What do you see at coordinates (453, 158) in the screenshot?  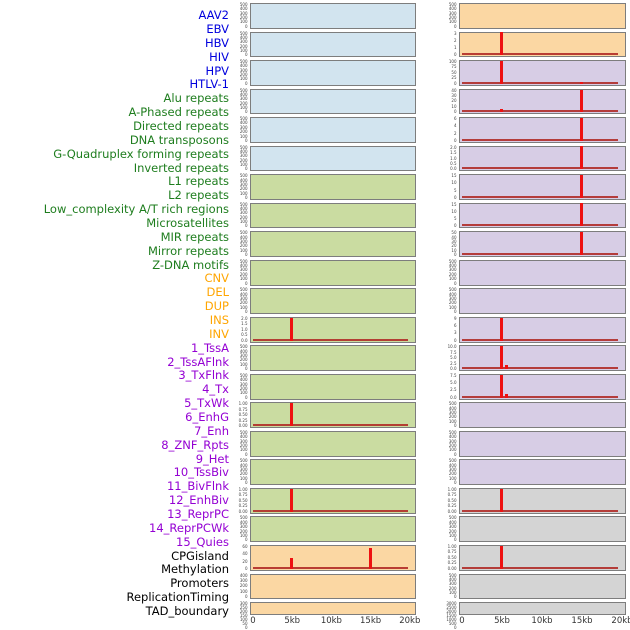 I see `y-tick: 1.0` at bounding box center [453, 158].